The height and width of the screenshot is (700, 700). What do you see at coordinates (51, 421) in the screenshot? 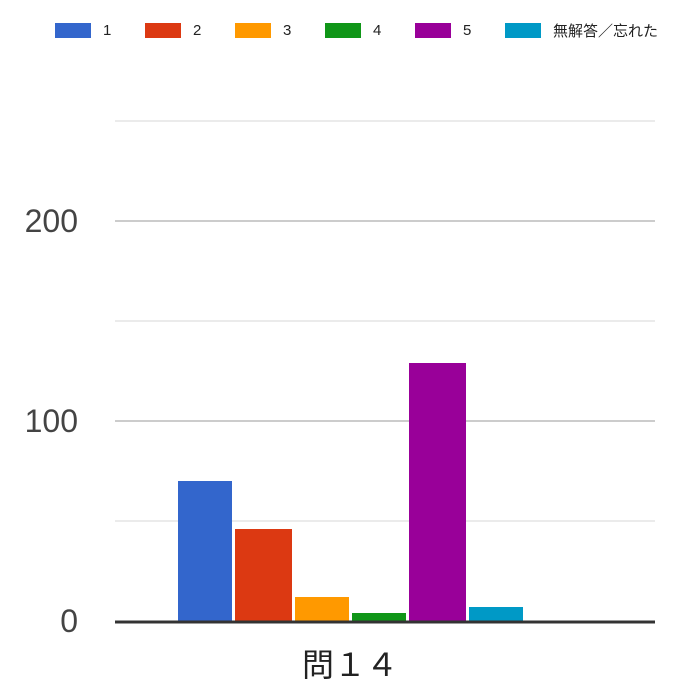
I see `y-tick-label: 100` at bounding box center [51, 421].